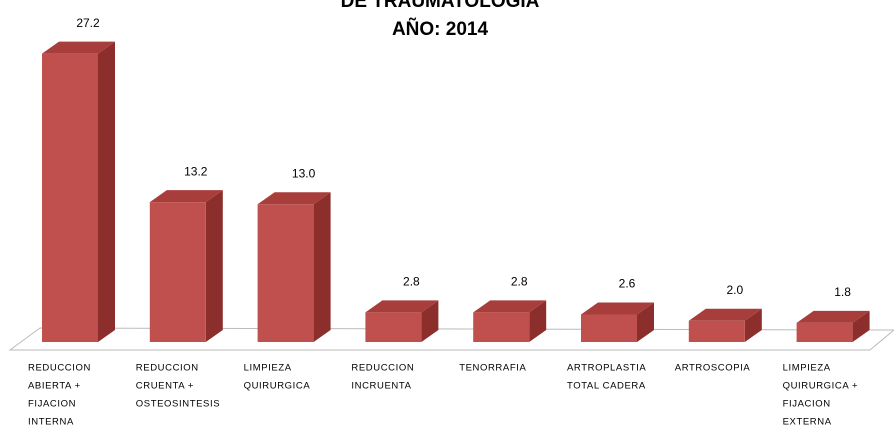 The image size is (894, 432). I want to click on x-tick-label: INCRUENTA, so click(381, 386).